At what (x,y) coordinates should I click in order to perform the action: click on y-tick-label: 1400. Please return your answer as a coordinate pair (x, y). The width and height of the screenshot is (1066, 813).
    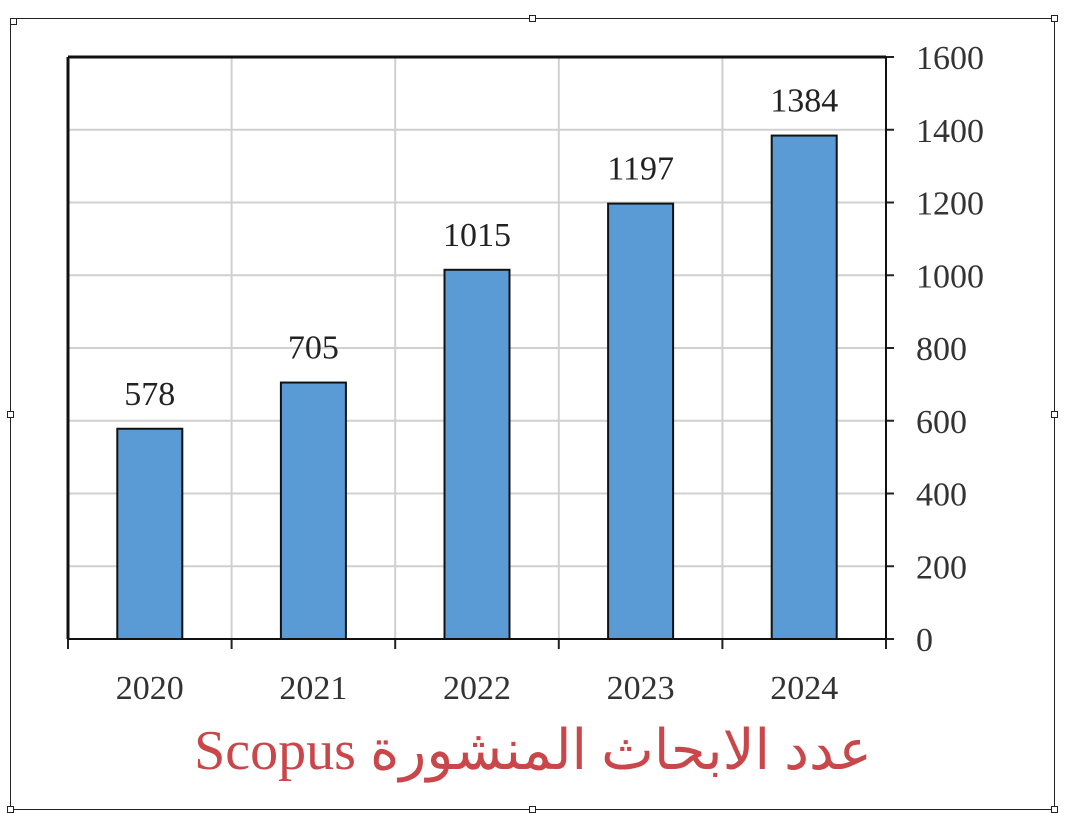
    Looking at the image, I should click on (950, 131).